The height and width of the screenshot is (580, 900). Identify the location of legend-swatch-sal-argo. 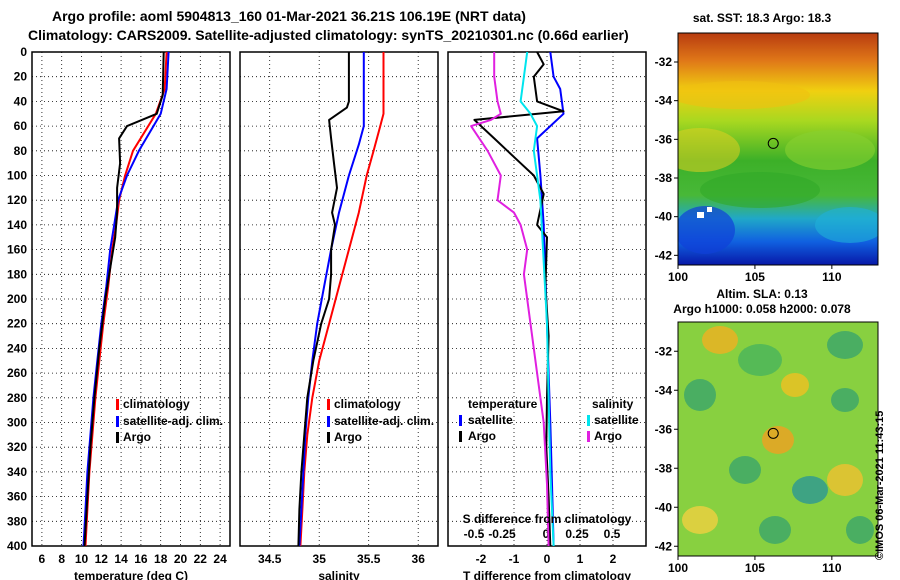
(588, 436).